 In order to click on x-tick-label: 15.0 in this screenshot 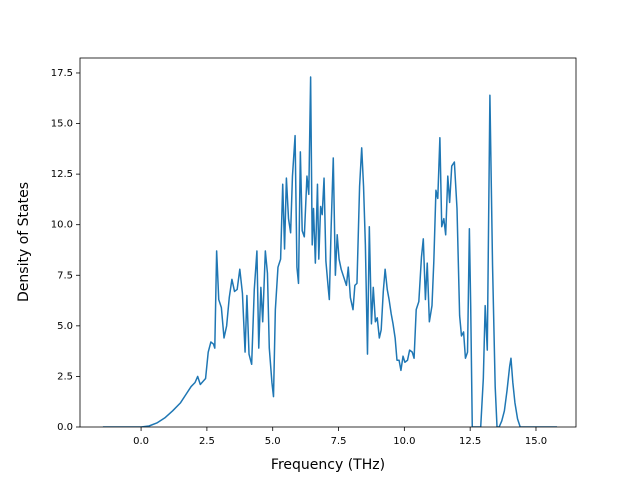, I will do `click(536, 441)`.